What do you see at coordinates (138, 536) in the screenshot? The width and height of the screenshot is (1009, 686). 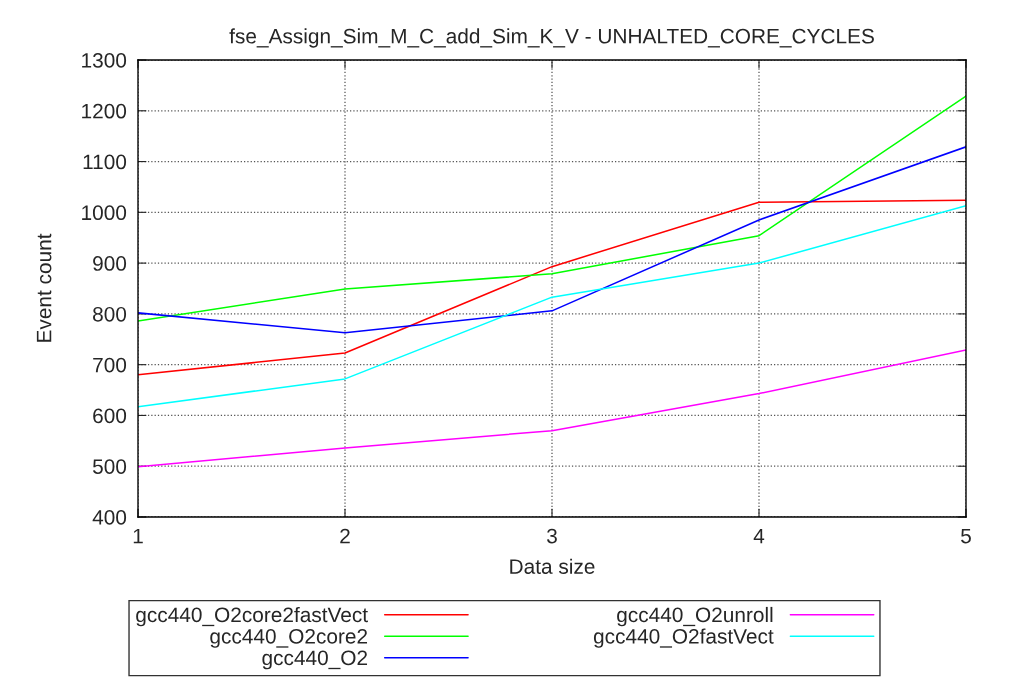 I see `x-tick-label: 1` at bounding box center [138, 536].